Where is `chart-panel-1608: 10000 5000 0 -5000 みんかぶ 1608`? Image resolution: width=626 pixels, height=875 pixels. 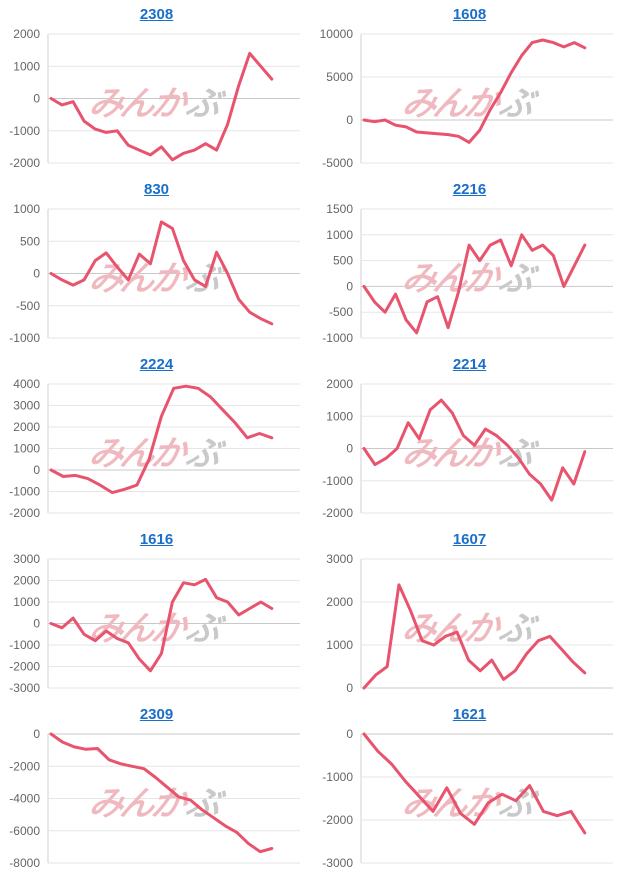
chart-panel-1608: 10000 5000 0 -5000 みんかぶ 1608 is located at coordinates (469, 87).